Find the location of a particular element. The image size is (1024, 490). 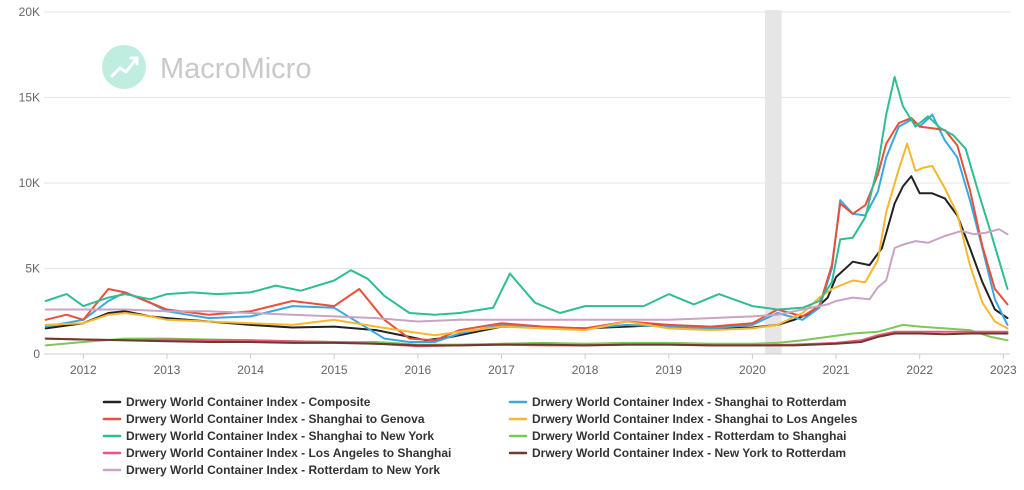

x-tick-label: 2016 is located at coordinates (418, 370).